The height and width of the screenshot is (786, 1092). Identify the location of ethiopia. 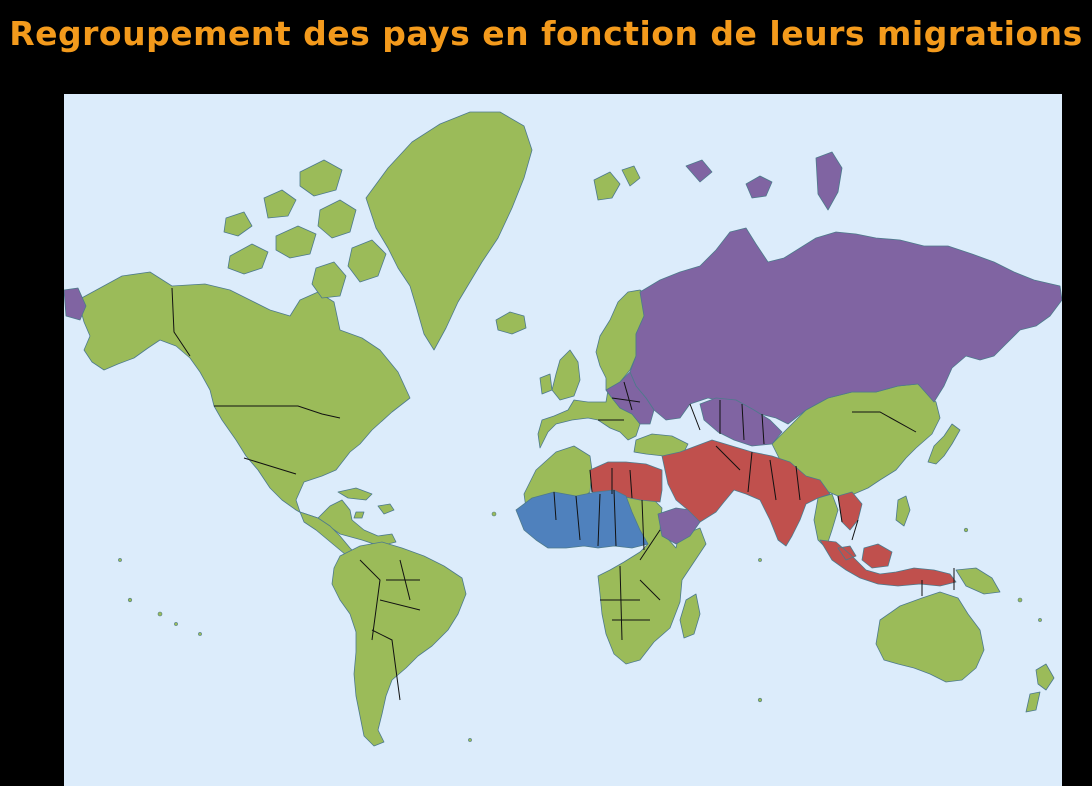
(679, 526).